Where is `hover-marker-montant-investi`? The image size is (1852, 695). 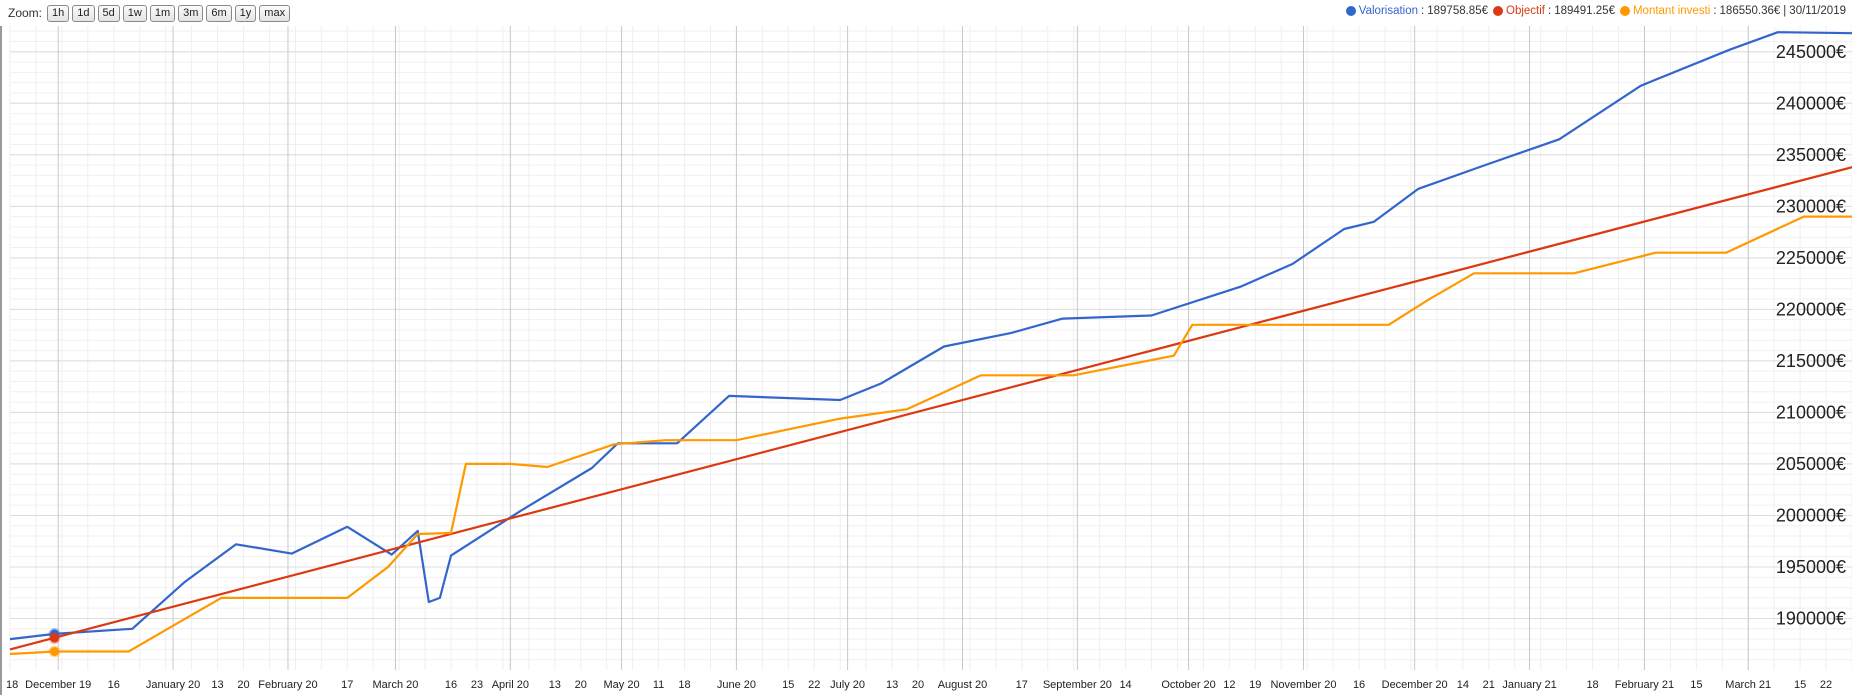
hover-marker-montant-investi is located at coordinates (54, 651).